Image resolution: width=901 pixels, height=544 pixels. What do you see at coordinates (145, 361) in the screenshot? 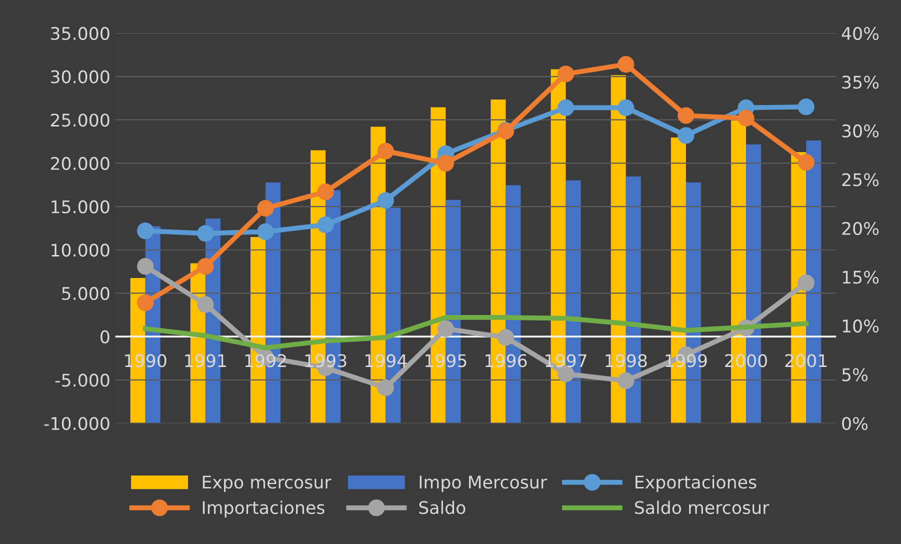
I see `x-tick-label: 1990` at bounding box center [145, 361].